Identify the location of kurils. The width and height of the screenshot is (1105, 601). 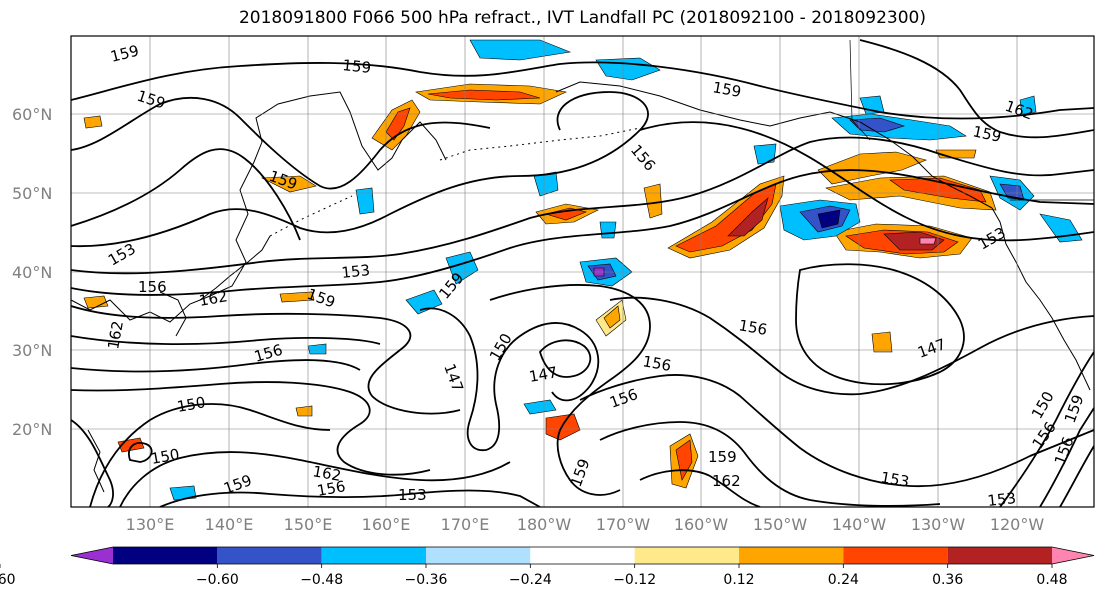
(311, 216).